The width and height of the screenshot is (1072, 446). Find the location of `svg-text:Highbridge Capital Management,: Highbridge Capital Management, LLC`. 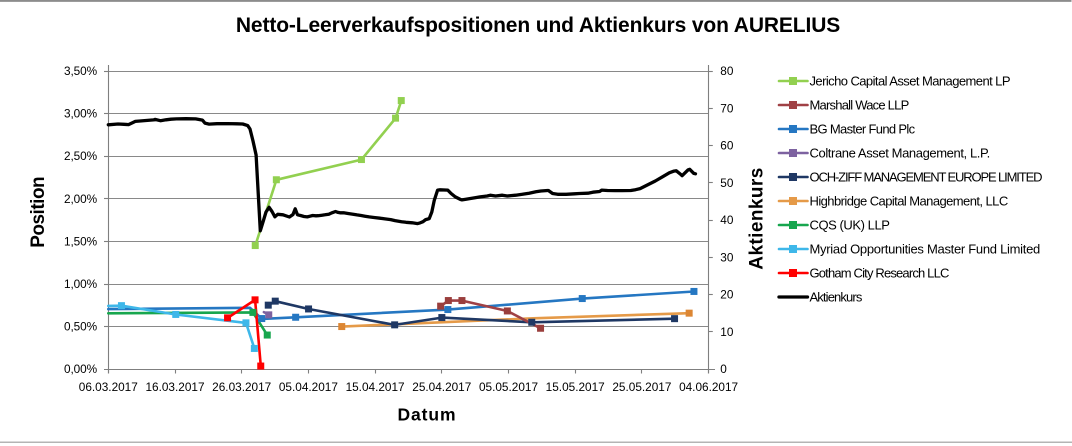

svg-text:Highbridge Capital Management,: Highbridge Capital Management, LLC is located at coordinates (909, 200).